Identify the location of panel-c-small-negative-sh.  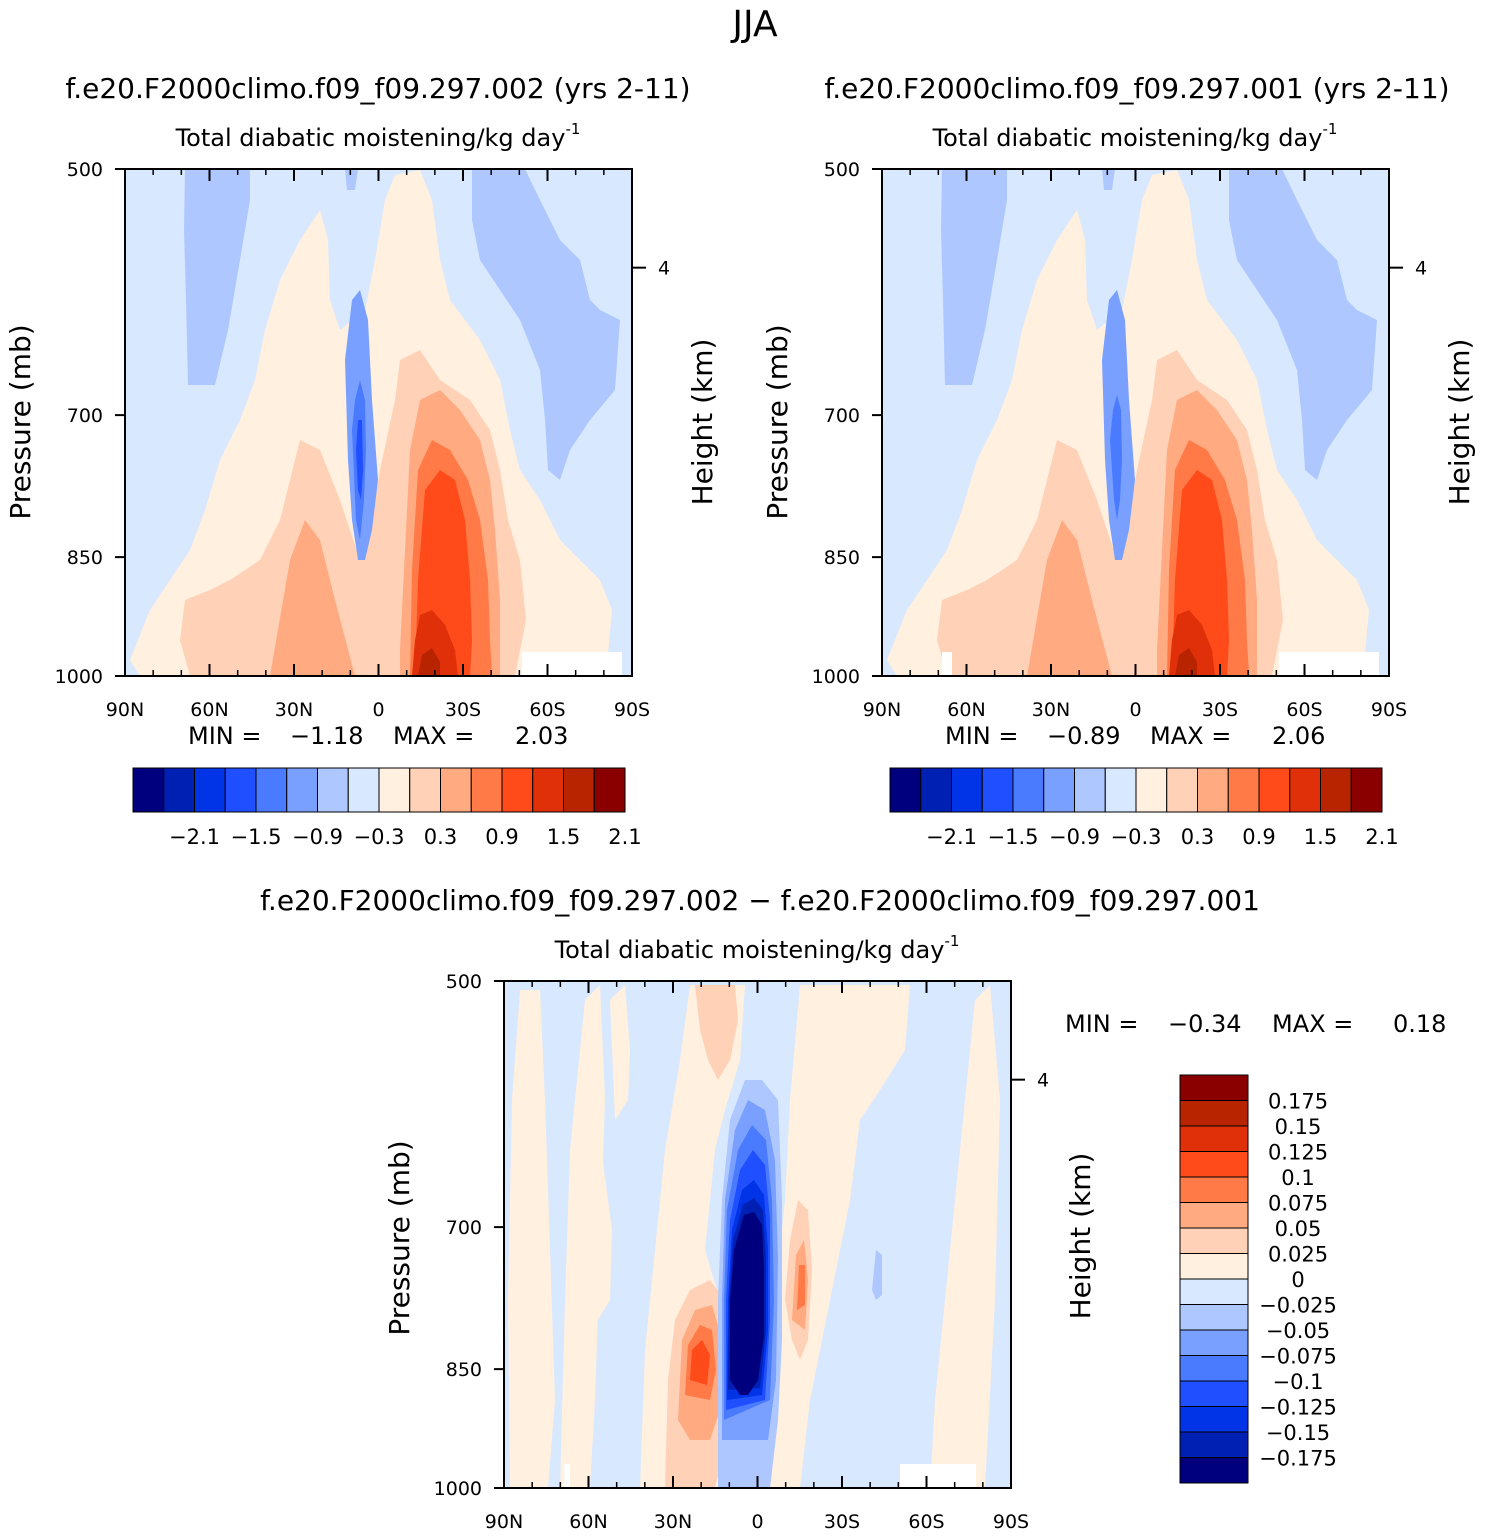
(877, 1275).